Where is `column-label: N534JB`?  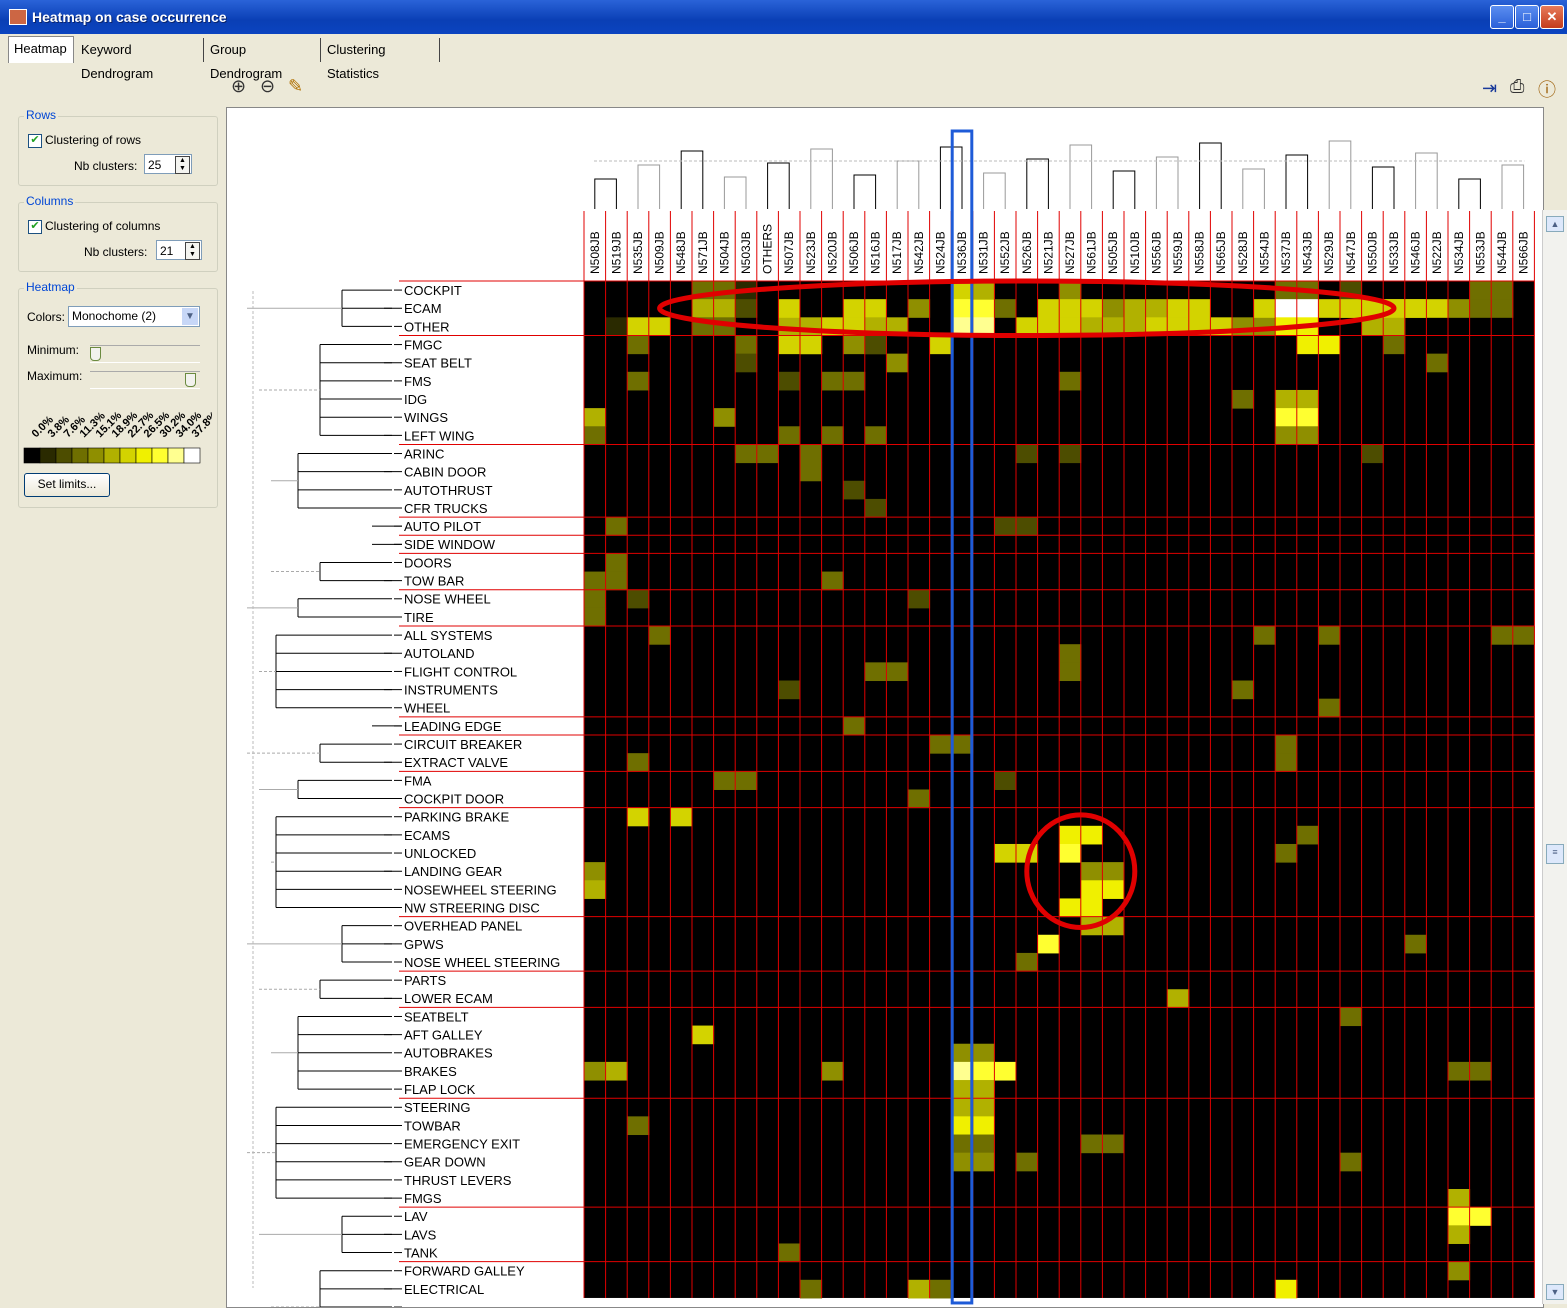 column-label: N534JB is located at coordinates (1459, 252).